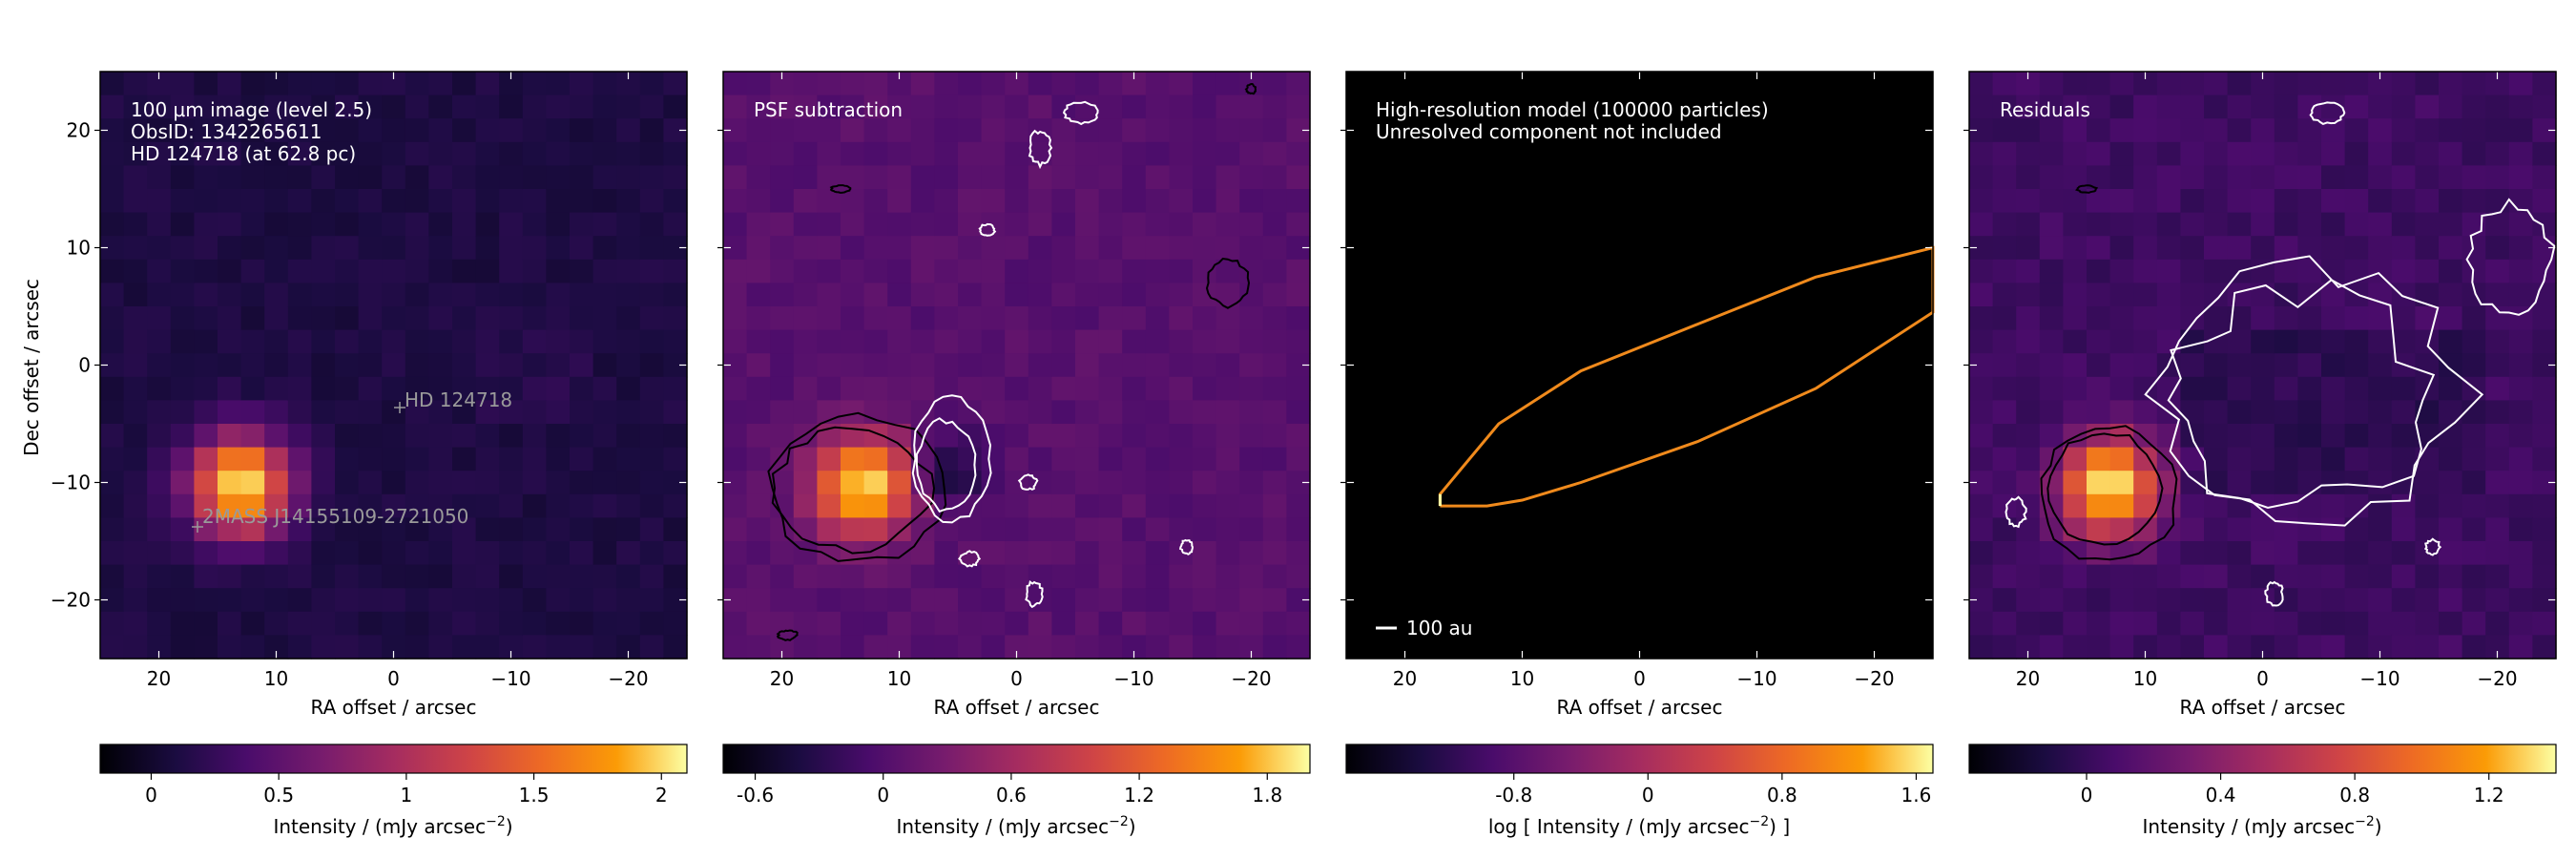 Image resolution: width=2576 pixels, height=859 pixels. What do you see at coordinates (828, 109) in the screenshot?
I see `panel-2-line-1: PSF subtraction` at bounding box center [828, 109].